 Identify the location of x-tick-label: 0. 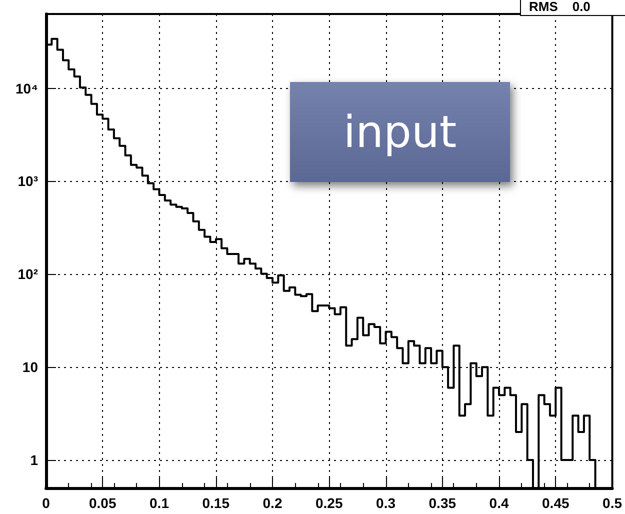
(46, 503).